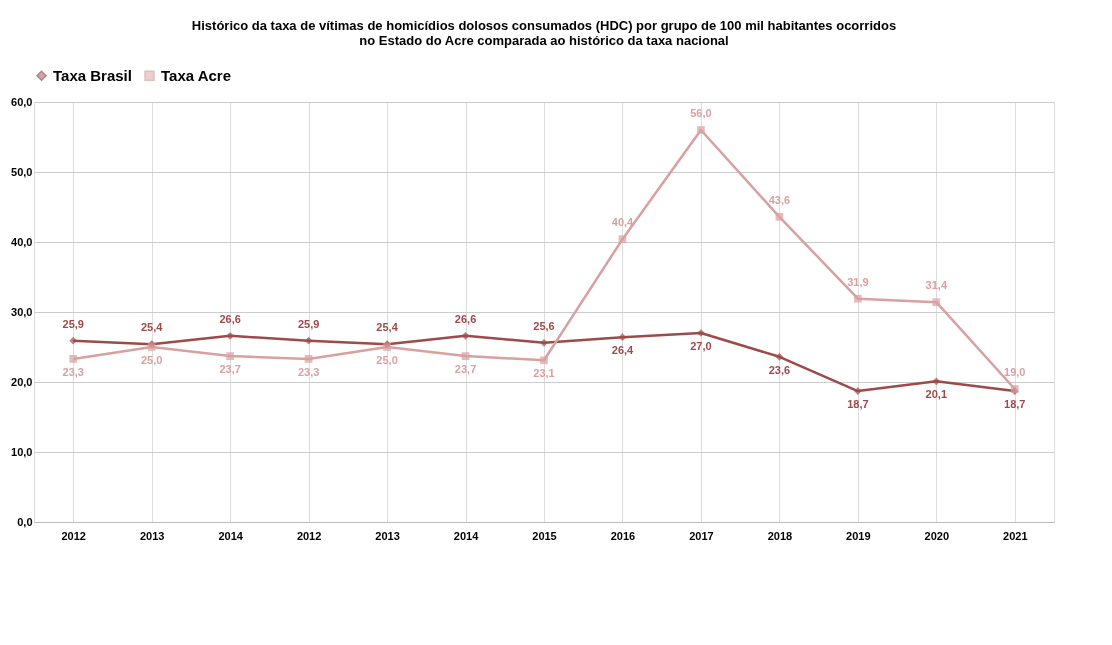 The width and height of the screenshot is (1112, 645). Describe the element at coordinates (779, 199) in the screenshot. I see `data-label: 43,6` at that location.